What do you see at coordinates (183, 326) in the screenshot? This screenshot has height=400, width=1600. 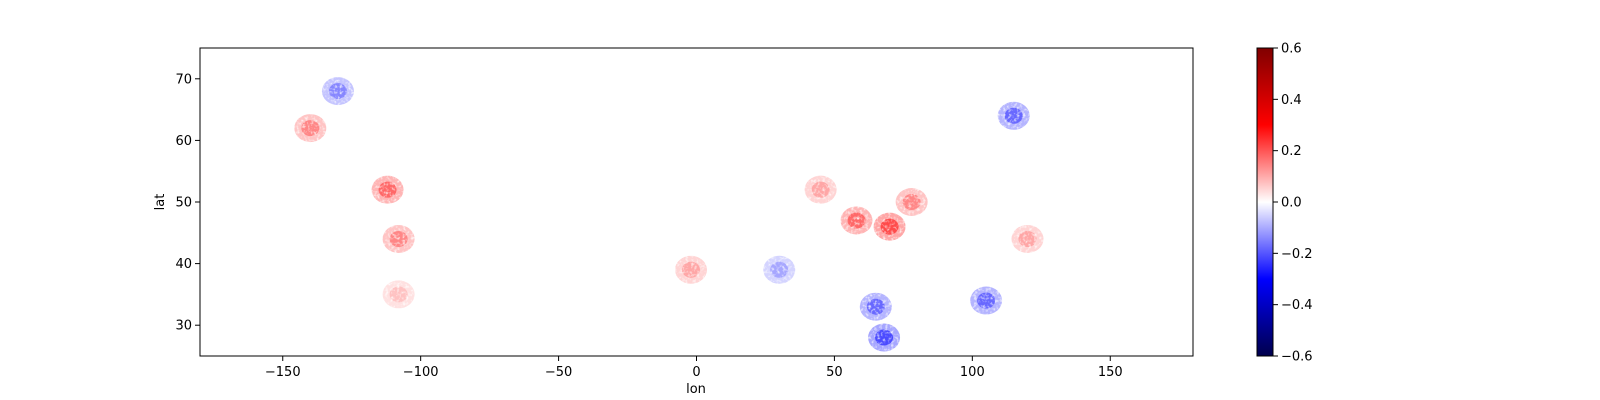 I see `y-tick-label: 30` at bounding box center [183, 326].